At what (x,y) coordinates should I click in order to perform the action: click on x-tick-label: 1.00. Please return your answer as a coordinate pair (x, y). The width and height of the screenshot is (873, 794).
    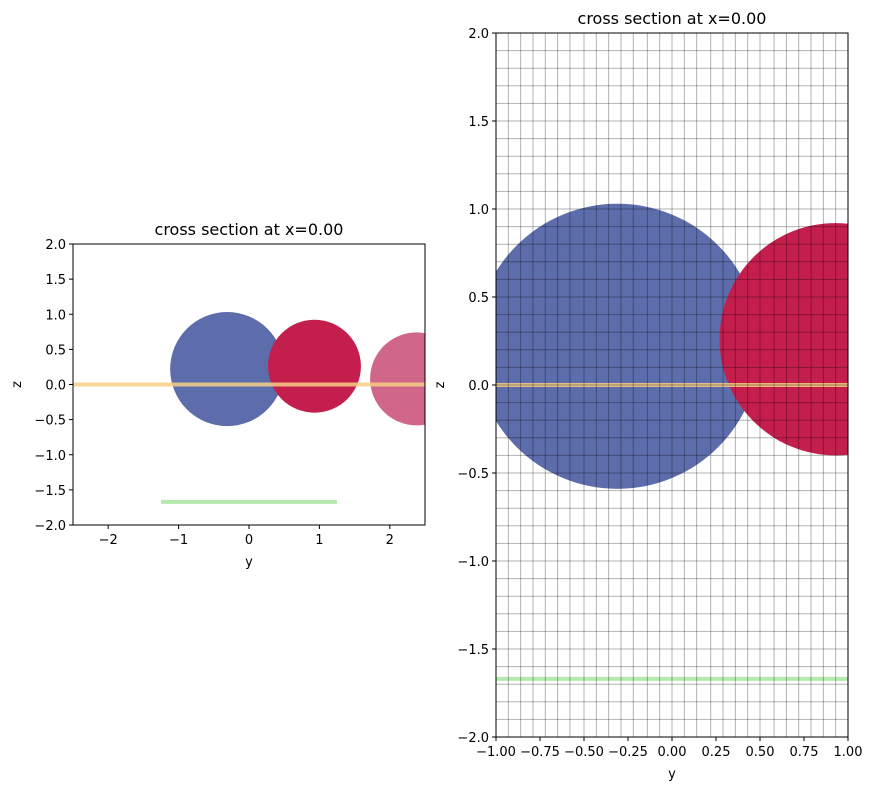
    Looking at the image, I should click on (848, 752).